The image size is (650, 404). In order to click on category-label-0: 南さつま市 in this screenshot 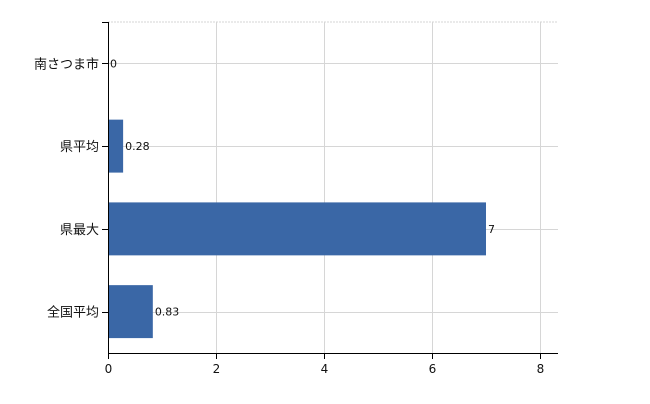, I will do `click(66, 64)`.